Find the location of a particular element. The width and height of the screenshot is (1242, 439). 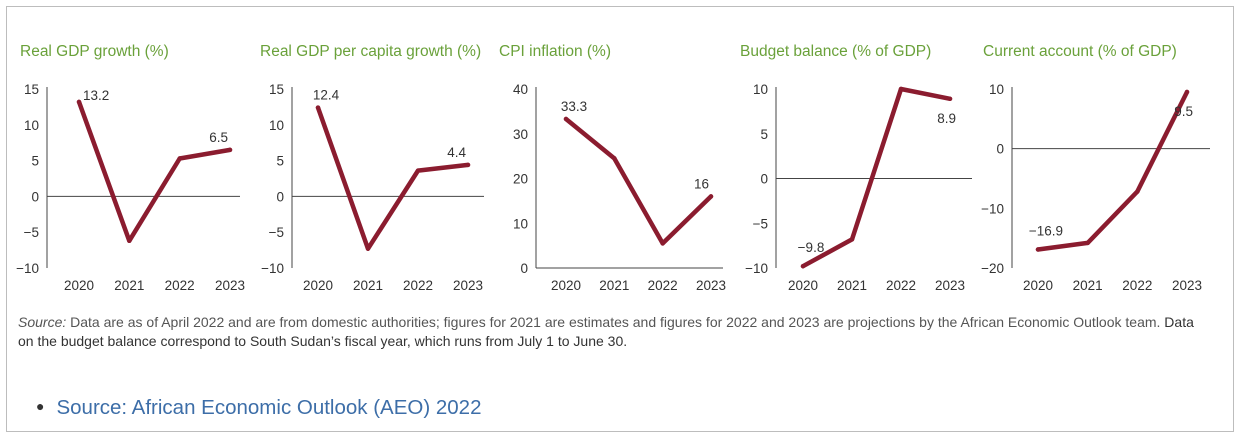

chart-1-x-tick-label: 2021 is located at coordinates (129, 285).